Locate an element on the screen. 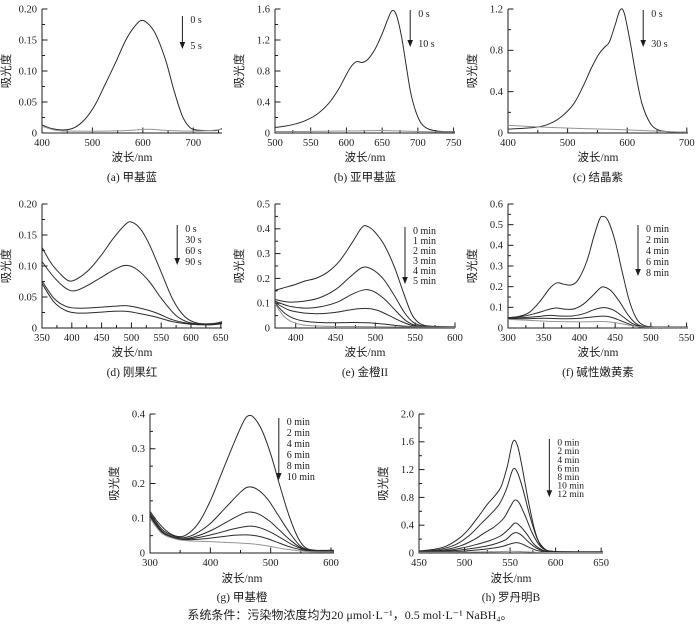  tick-labels: 400 450 500 550 600 0 0.1 0.2 0.3 0.4 0.5 is located at coordinates (360, 271).